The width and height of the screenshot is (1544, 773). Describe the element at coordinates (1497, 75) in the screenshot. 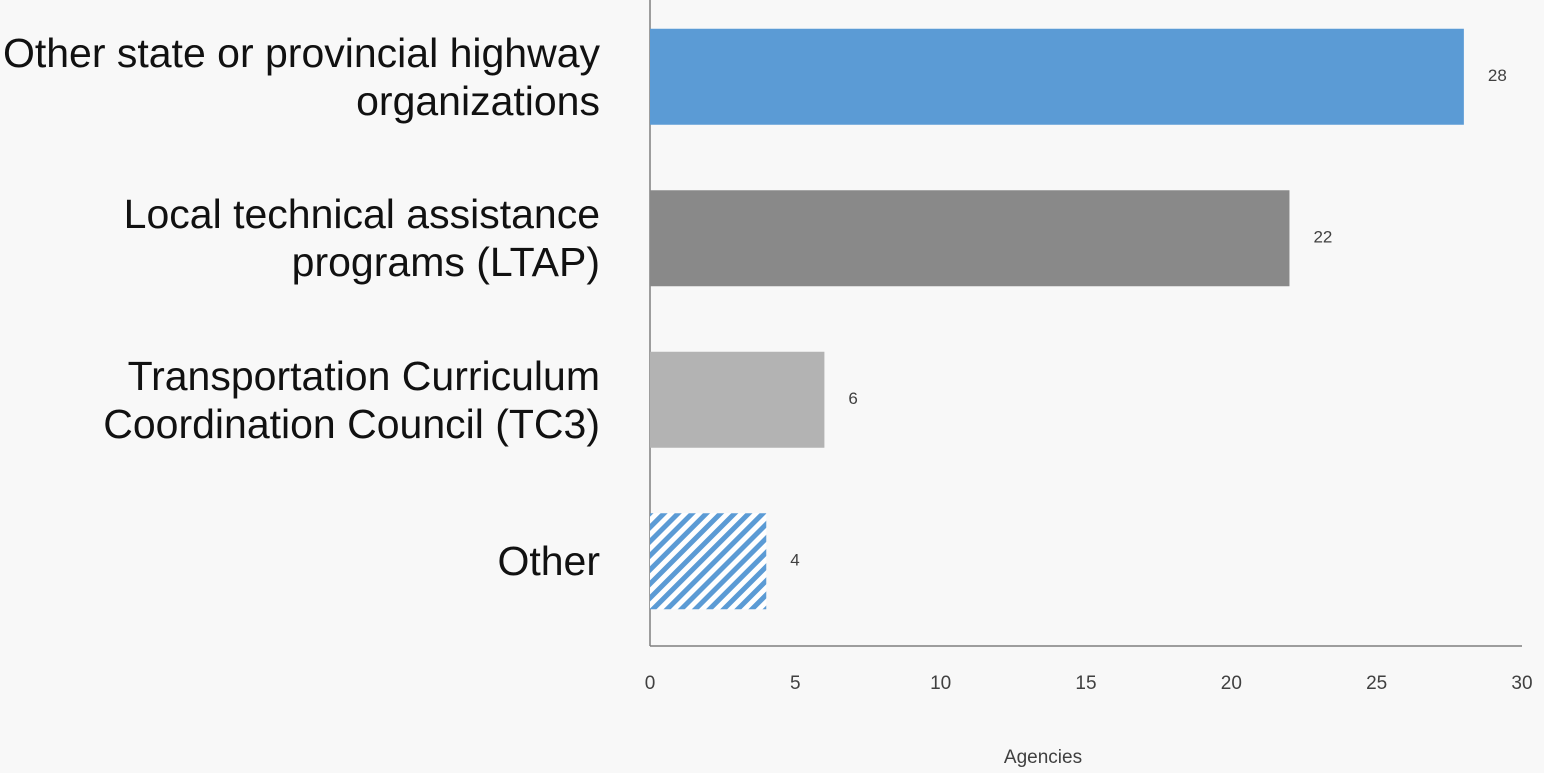

I see `data-label: 28` at that location.